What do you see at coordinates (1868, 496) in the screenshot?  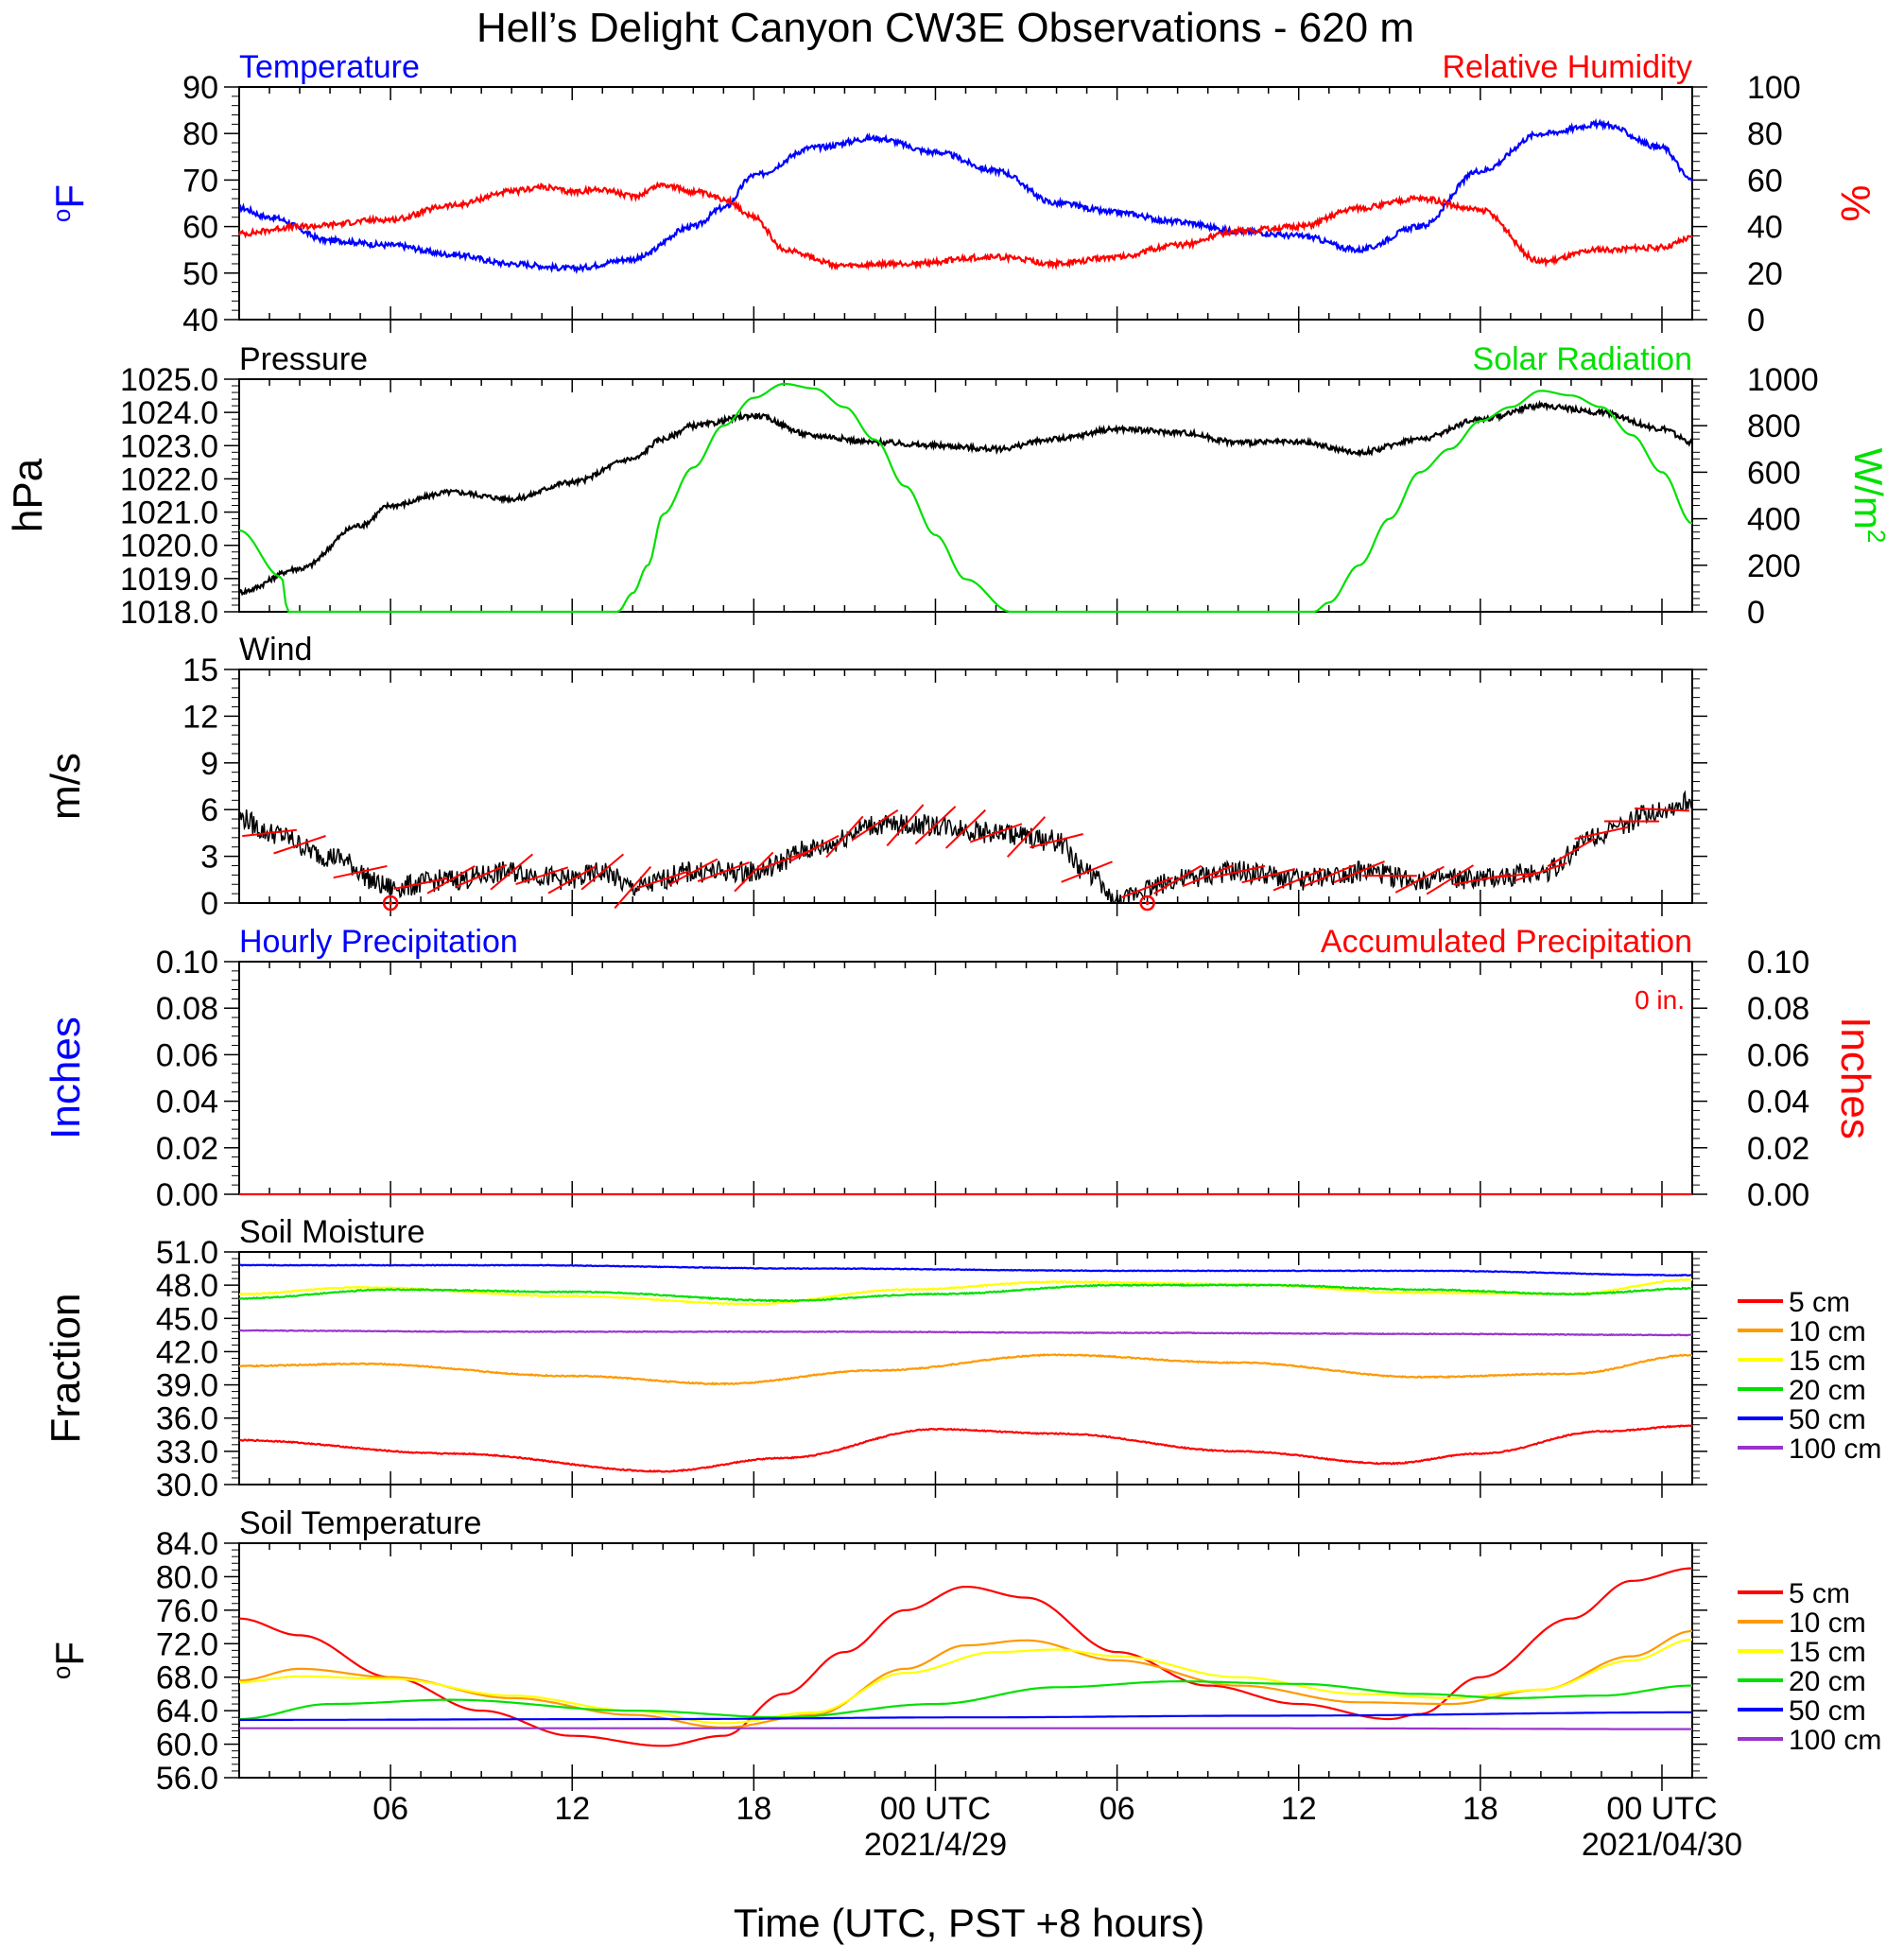 I see `y-axis-label-right: W/m2` at bounding box center [1868, 496].